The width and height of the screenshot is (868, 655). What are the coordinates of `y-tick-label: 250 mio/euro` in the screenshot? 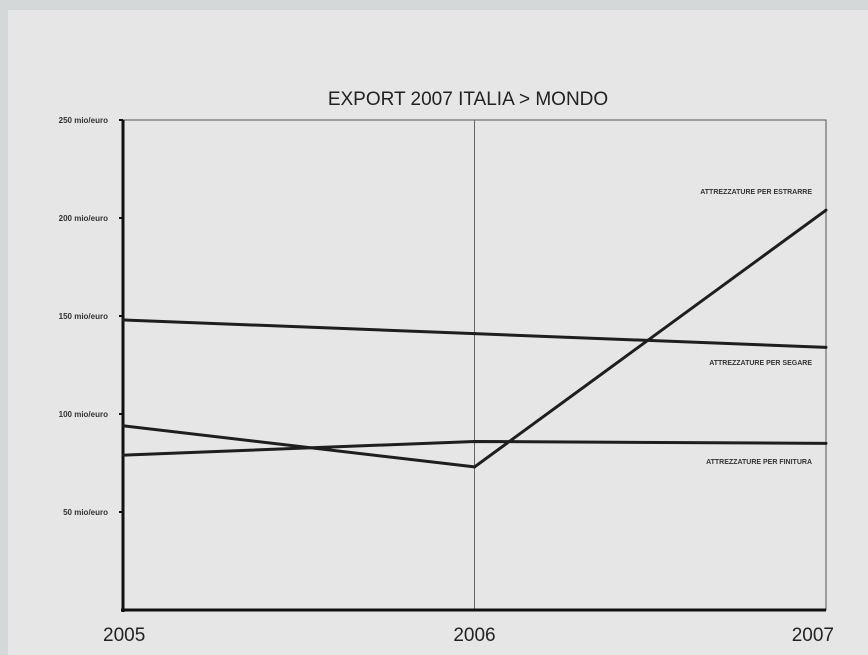 It's located at (83, 120).